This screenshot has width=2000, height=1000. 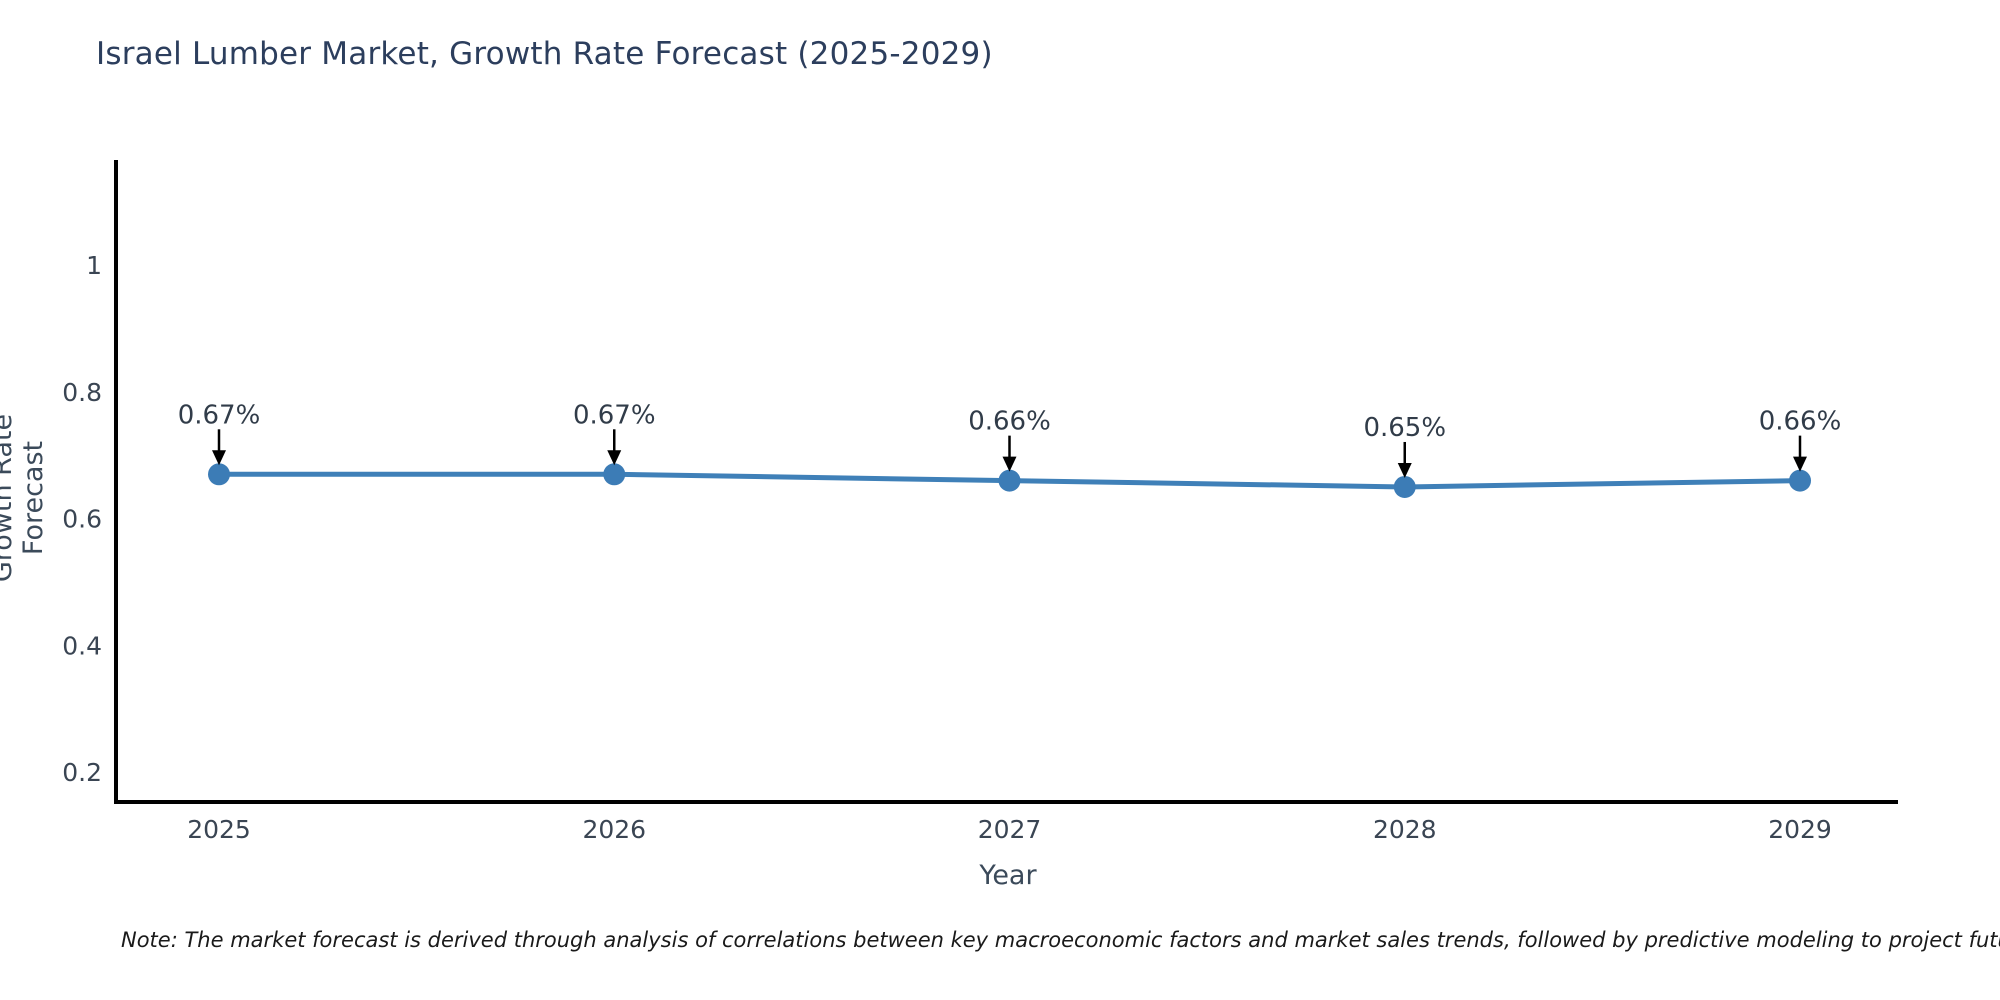 What do you see at coordinates (1010, 829) in the screenshot?
I see `x-tick-label: 2027` at bounding box center [1010, 829].